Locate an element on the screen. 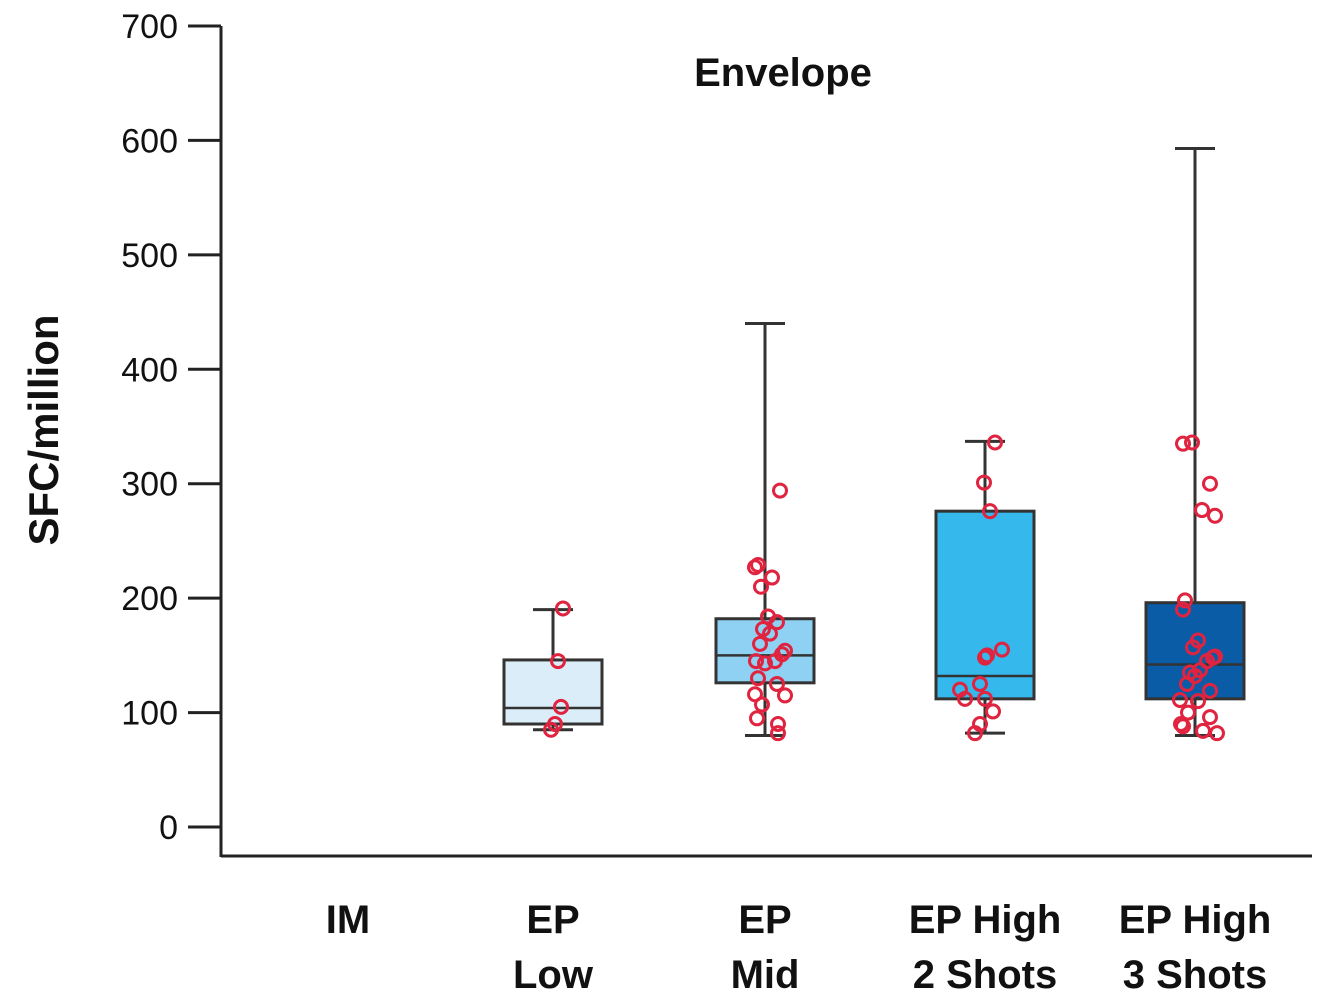  y-tick-label: 500 is located at coordinates (149, 256).